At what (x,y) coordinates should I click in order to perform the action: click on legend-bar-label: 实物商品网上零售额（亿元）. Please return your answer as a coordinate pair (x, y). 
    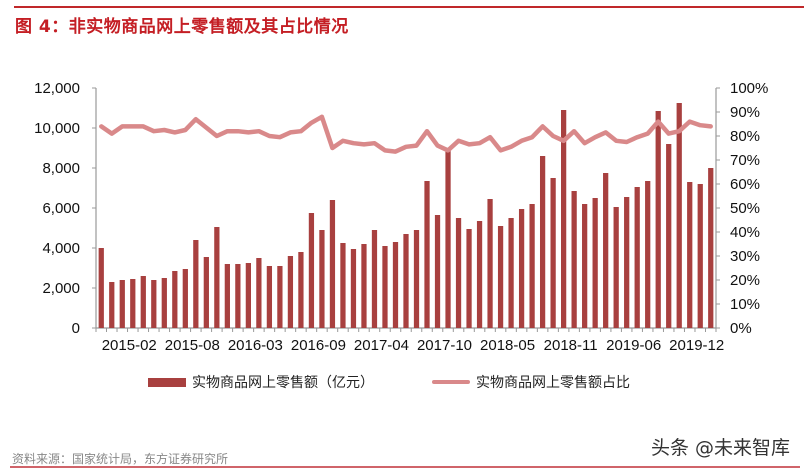
    Looking at the image, I should click on (283, 383).